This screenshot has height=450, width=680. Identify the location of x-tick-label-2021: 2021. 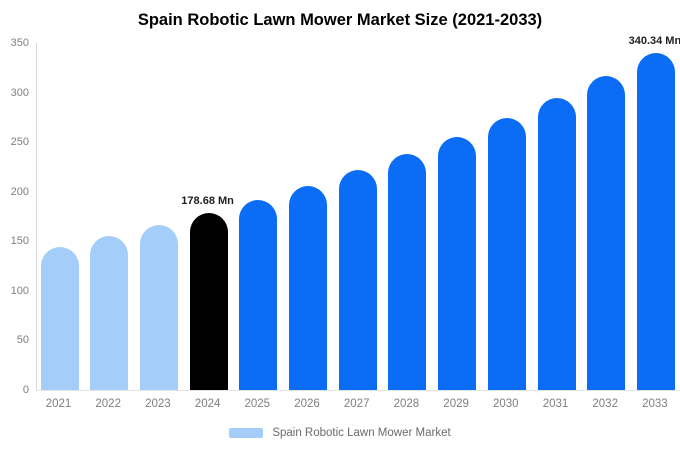
(58, 404).